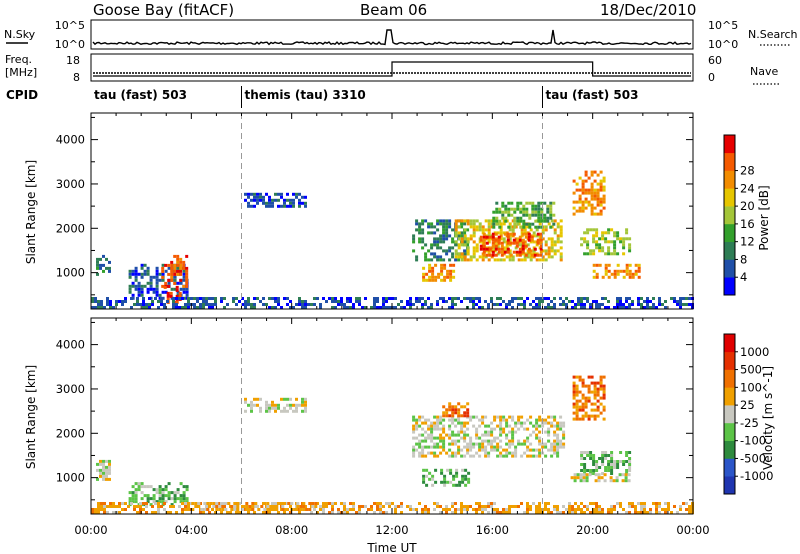 The width and height of the screenshot is (800, 554). I want to click on colorbar-swatch, so click(729, 467).